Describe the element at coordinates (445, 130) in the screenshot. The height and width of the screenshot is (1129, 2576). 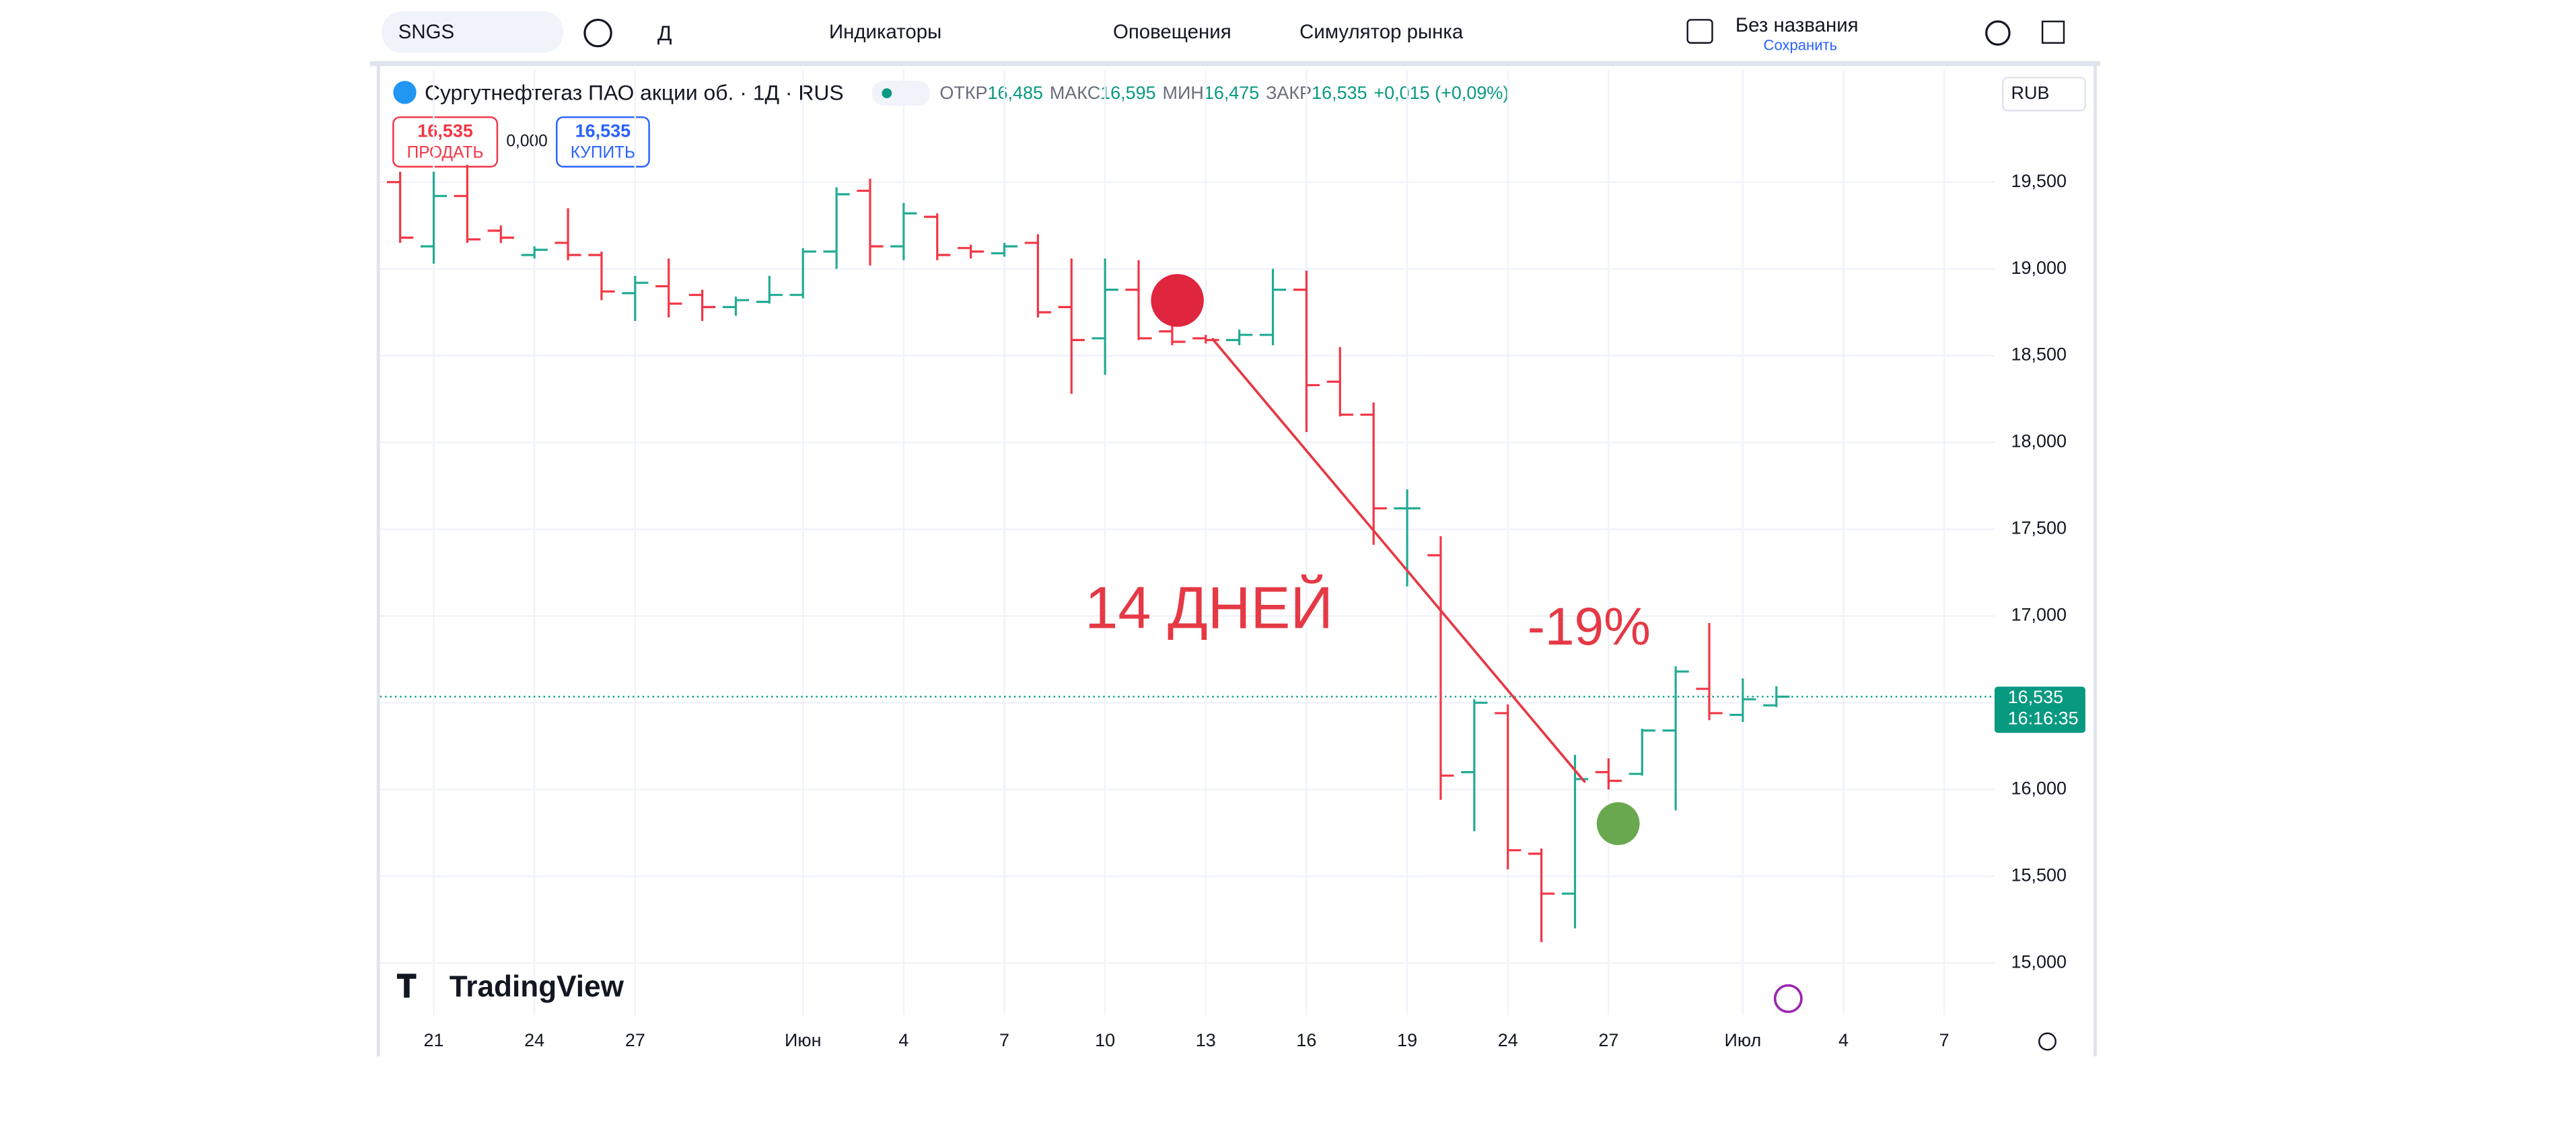
I see `sell-price: 16,535` at that location.